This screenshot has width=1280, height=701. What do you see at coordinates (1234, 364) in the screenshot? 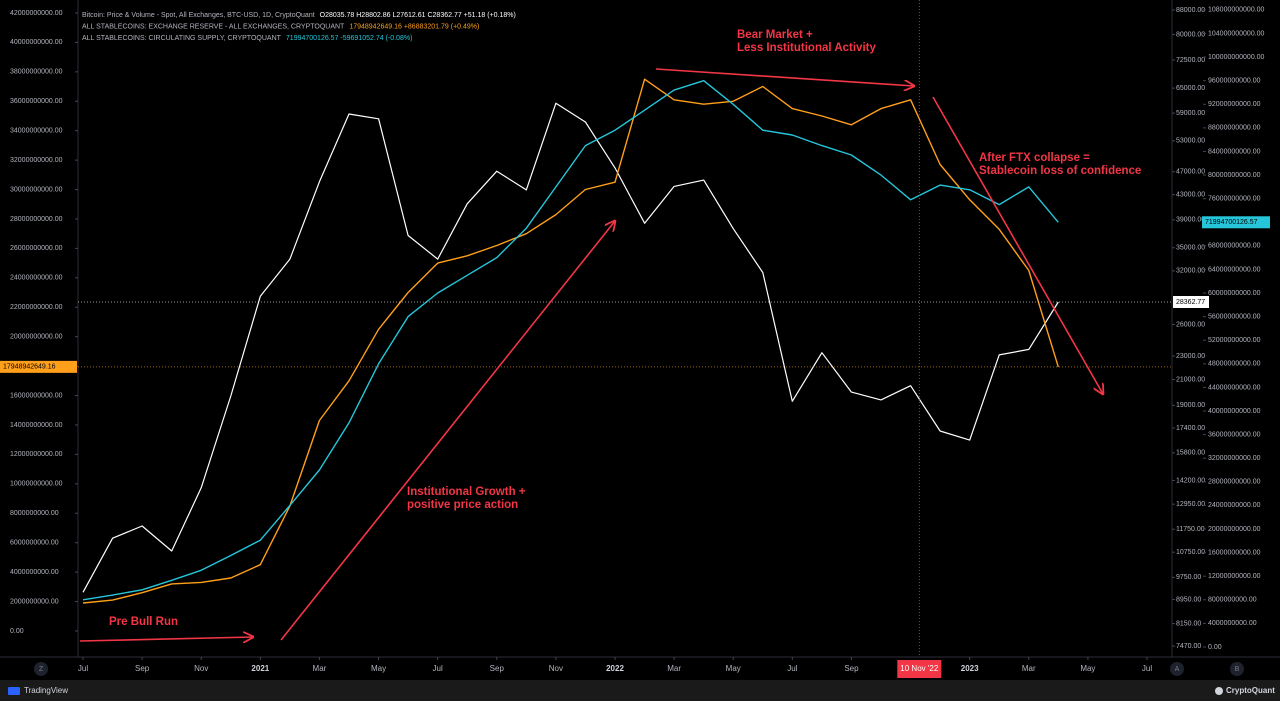
I see `y3-tick-label: 48000000000.00` at bounding box center [1234, 364].